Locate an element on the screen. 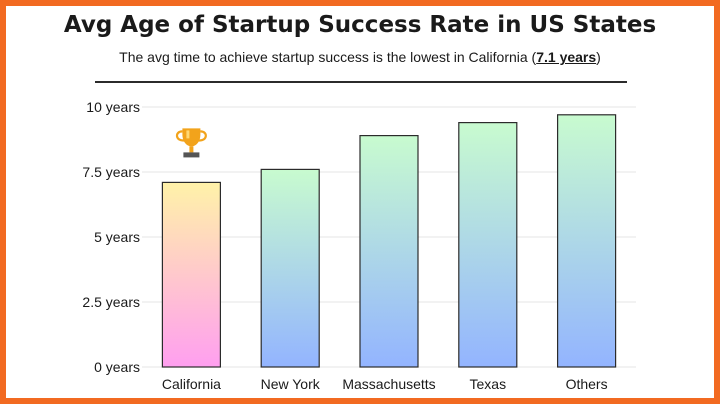 This screenshot has height=404, width=720. trophy-cup is located at coordinates (191, 137).